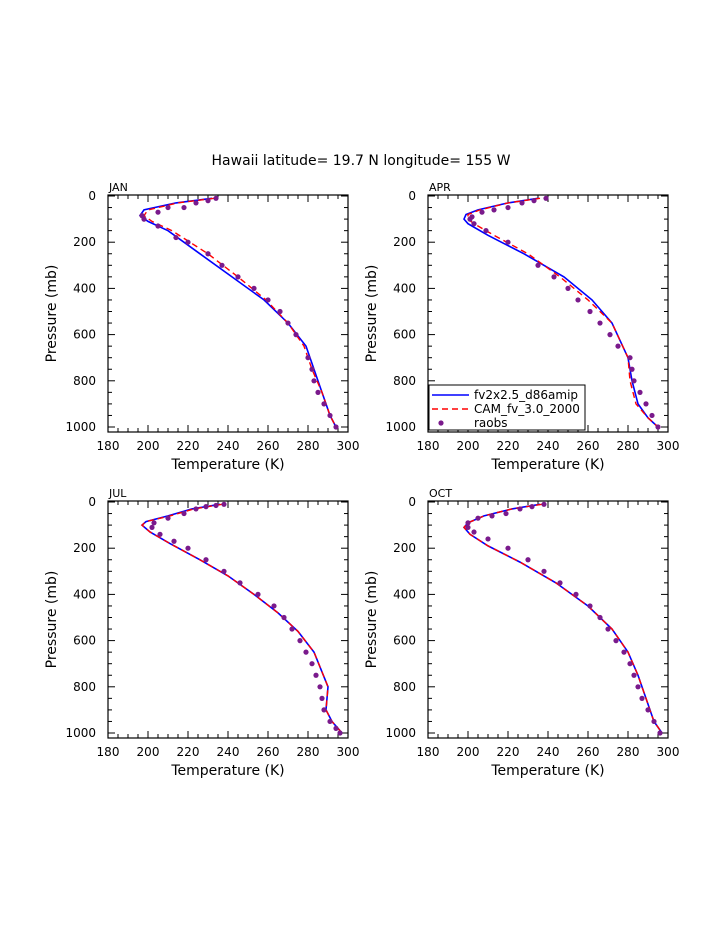  I want to click on panel-label: JUL, so click(117, 493).